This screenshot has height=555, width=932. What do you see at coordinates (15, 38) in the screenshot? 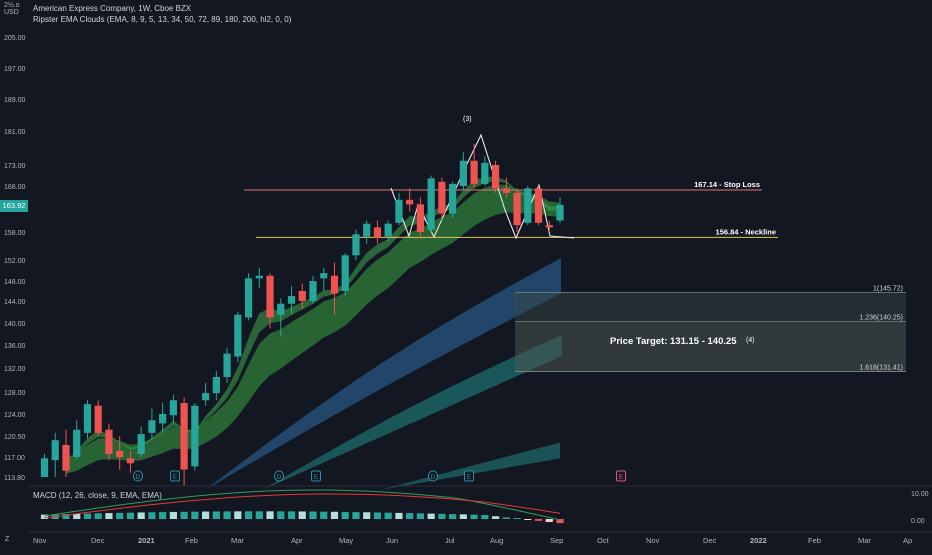
I see `y-tick-label: 205.00` at bounding box center [15, 38].